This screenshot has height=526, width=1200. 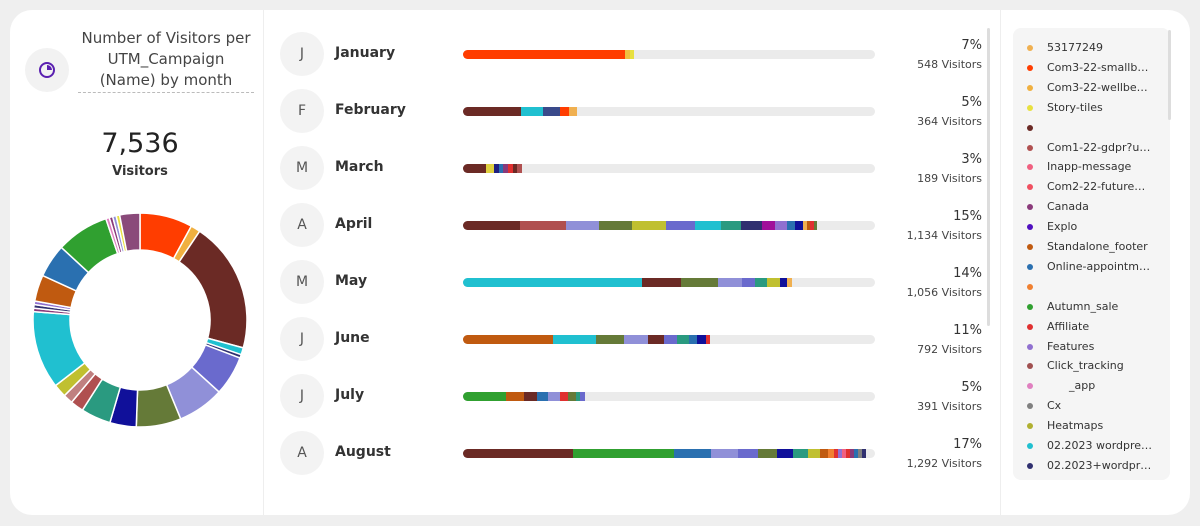 What do you see at coordinates (352, 338) in the screenshot?
I see `month-name: June` at bounding box center [352, 338].